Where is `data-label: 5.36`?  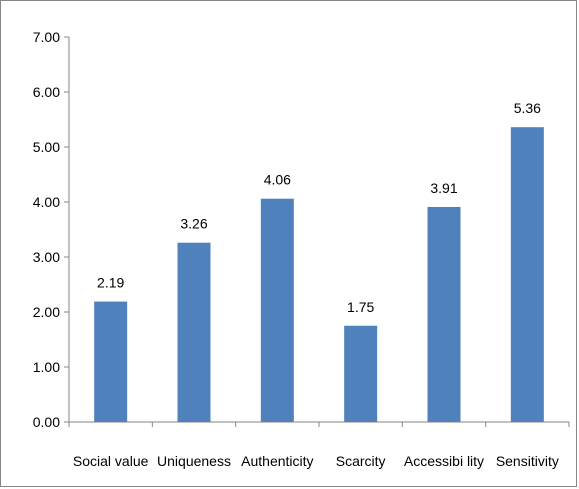 data-label: 5.36 is located at coordinates (527, 108).